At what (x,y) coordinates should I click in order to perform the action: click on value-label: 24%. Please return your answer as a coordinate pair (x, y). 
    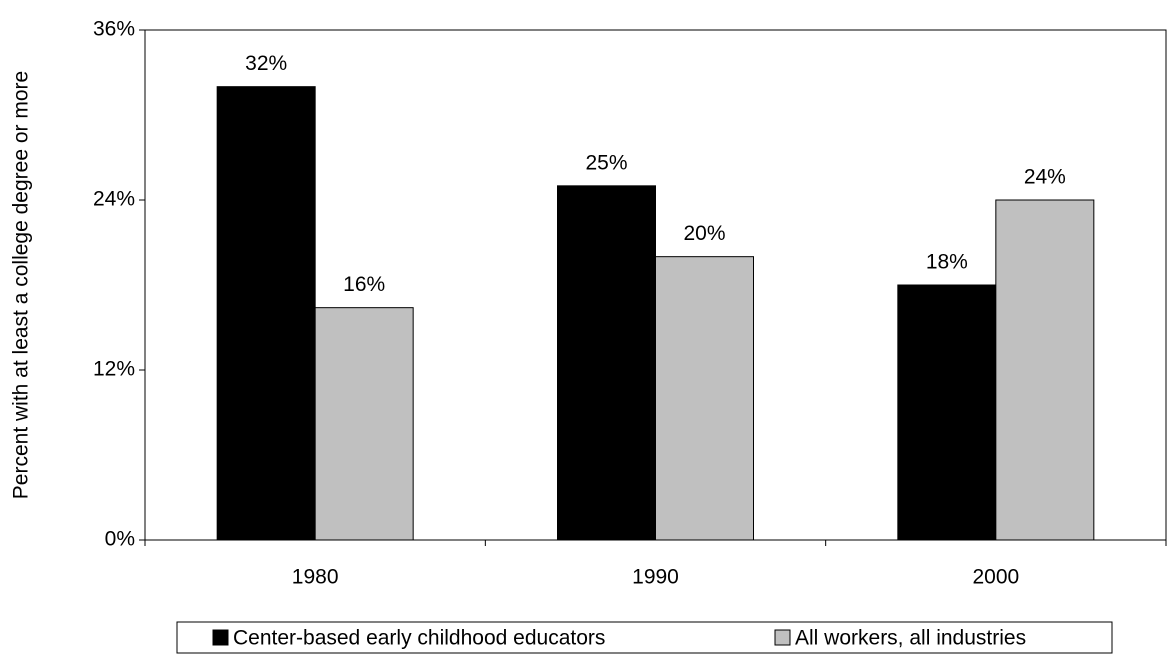
    Looking at the image, I should click on (1045, 177).